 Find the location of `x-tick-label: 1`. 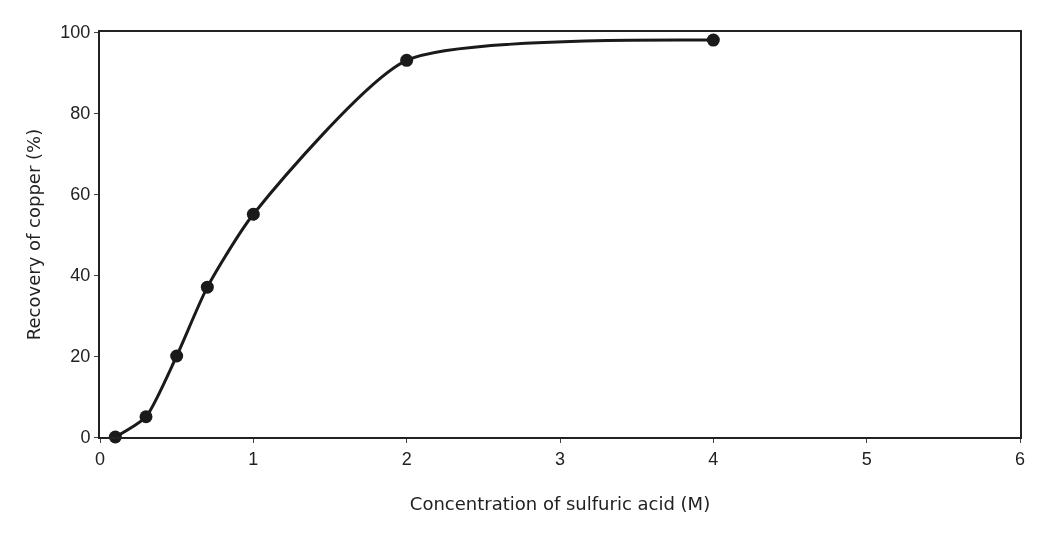

x-tick-label: 1 is located at coordinates (253, 458).